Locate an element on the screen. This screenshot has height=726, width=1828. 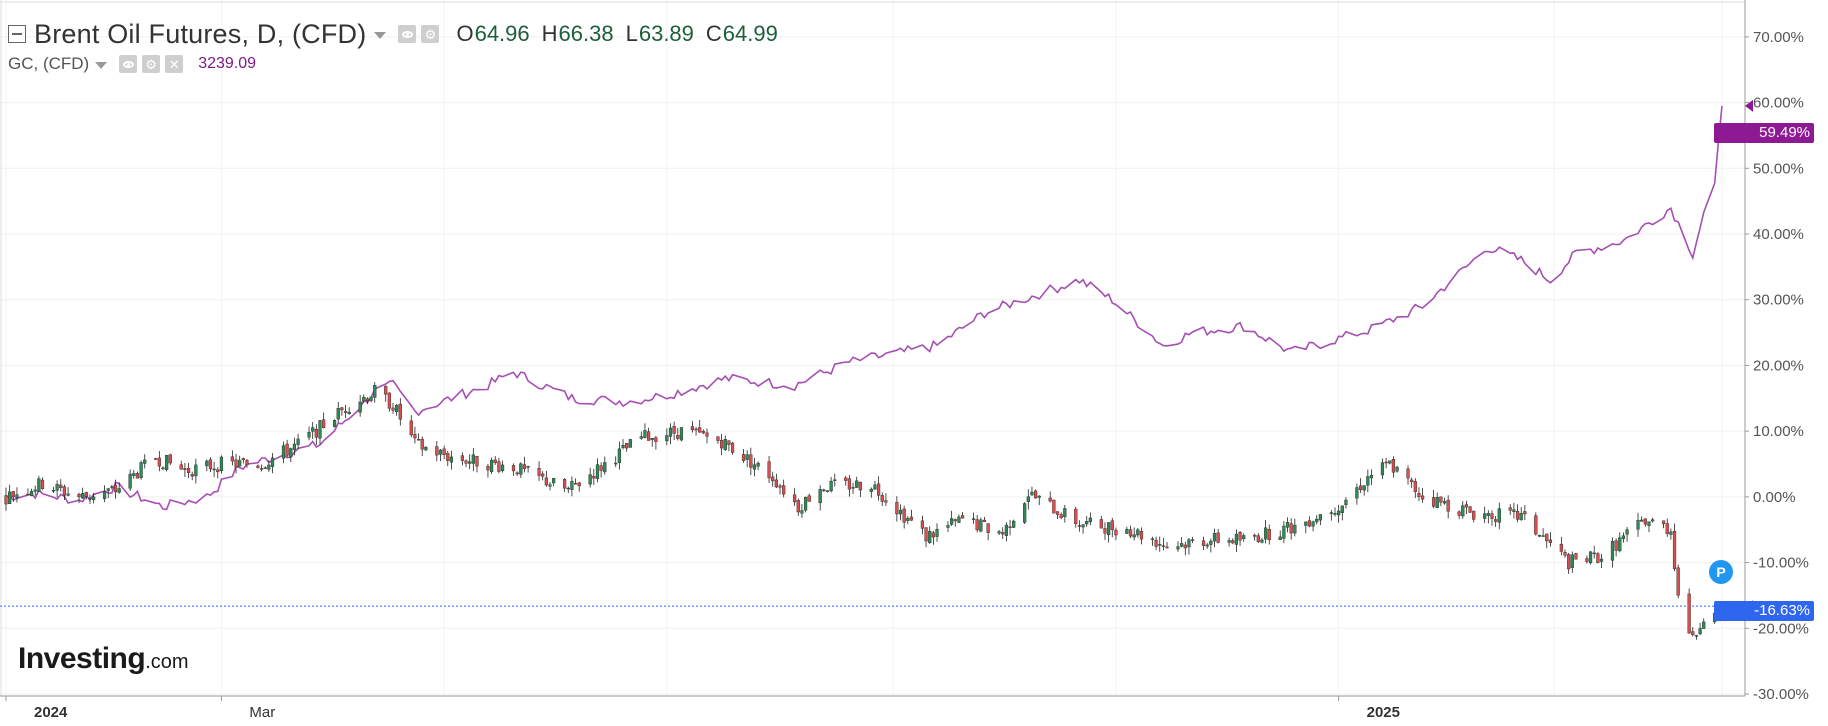
collapse-icon is located at coordinates (17, 34).